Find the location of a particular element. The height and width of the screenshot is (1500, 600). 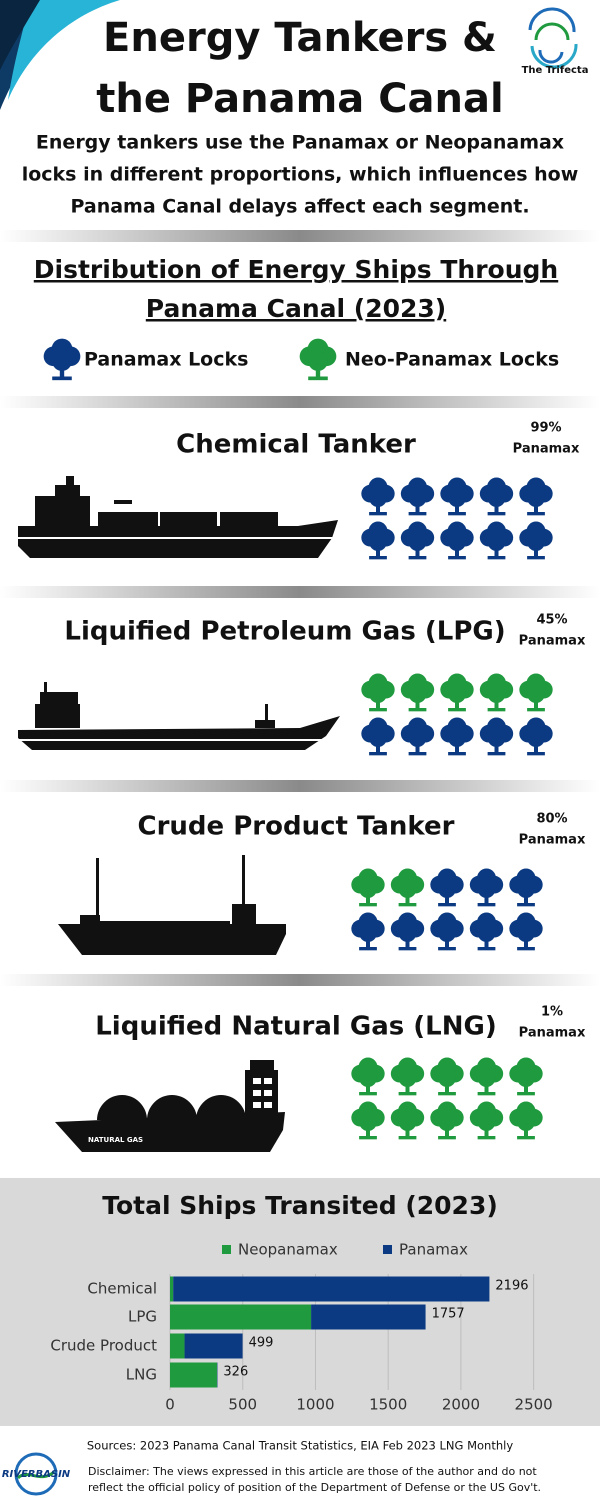

legend-label: Neopanamax is located at coordinates (288, 1250).